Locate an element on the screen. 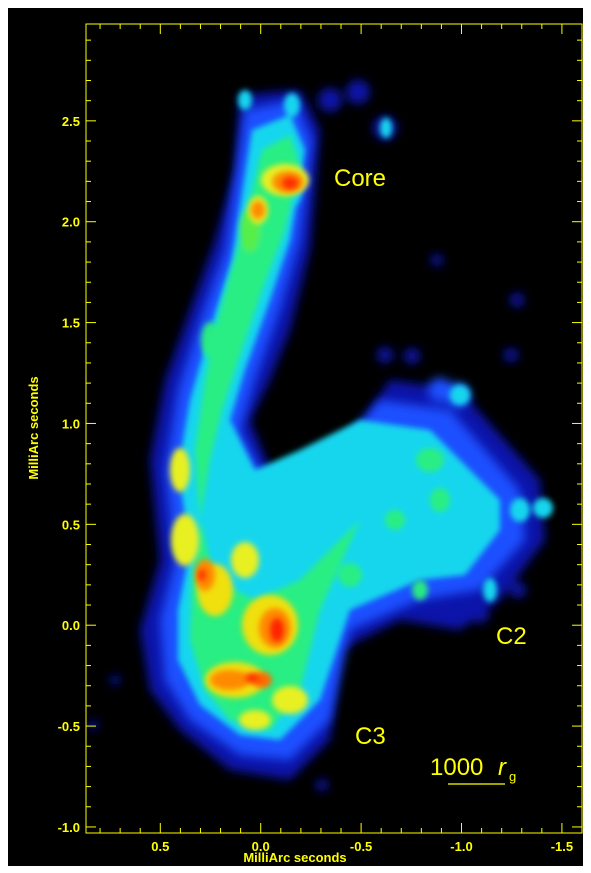 This screenshot has width=591, height=873. y-axis-label: MilliArc seconds is located at coordinates (33, 427).